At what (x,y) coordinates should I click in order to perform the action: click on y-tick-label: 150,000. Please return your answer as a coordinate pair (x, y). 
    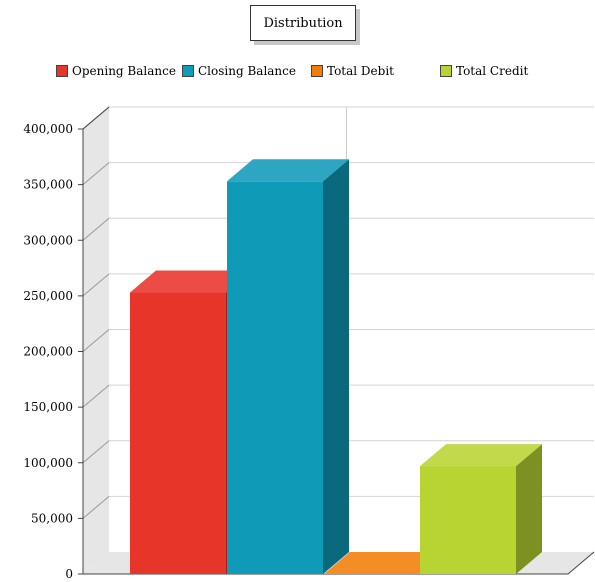
    Looking at the image, I should click on (48, 407).